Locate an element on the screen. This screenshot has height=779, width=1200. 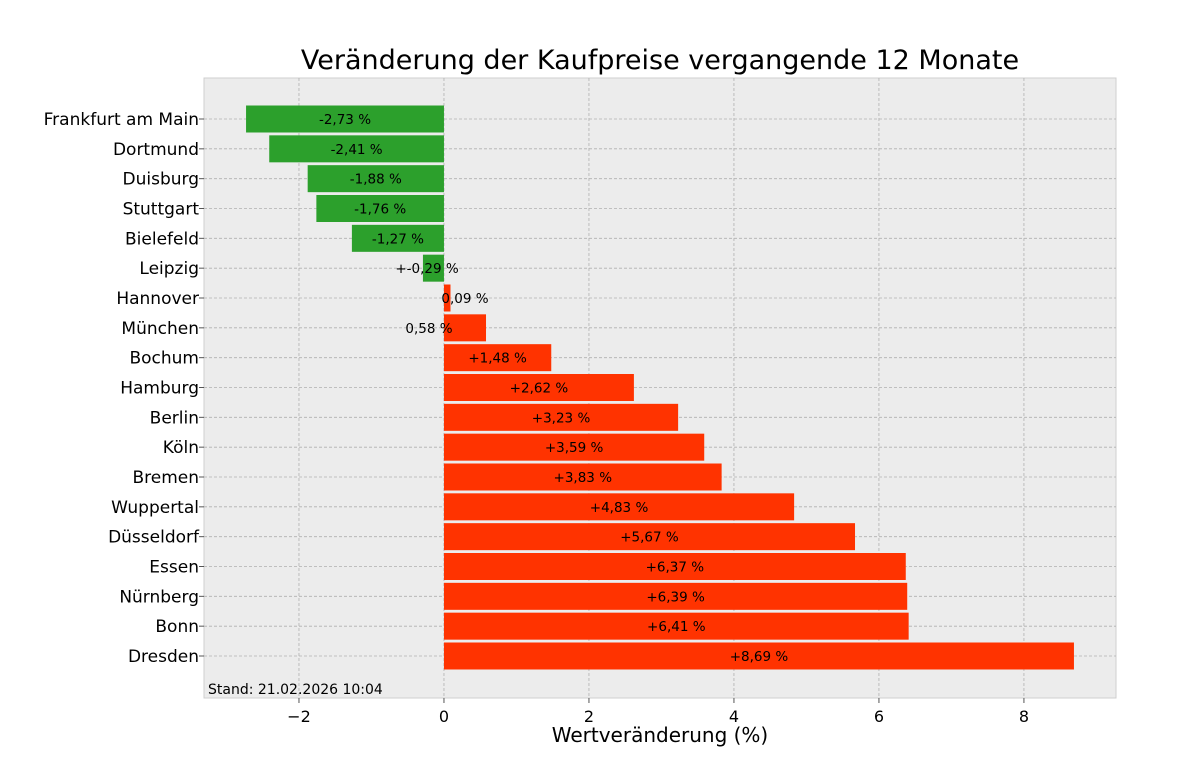
y-tick-label: Bielefeld is located at coordinates (162, 239).